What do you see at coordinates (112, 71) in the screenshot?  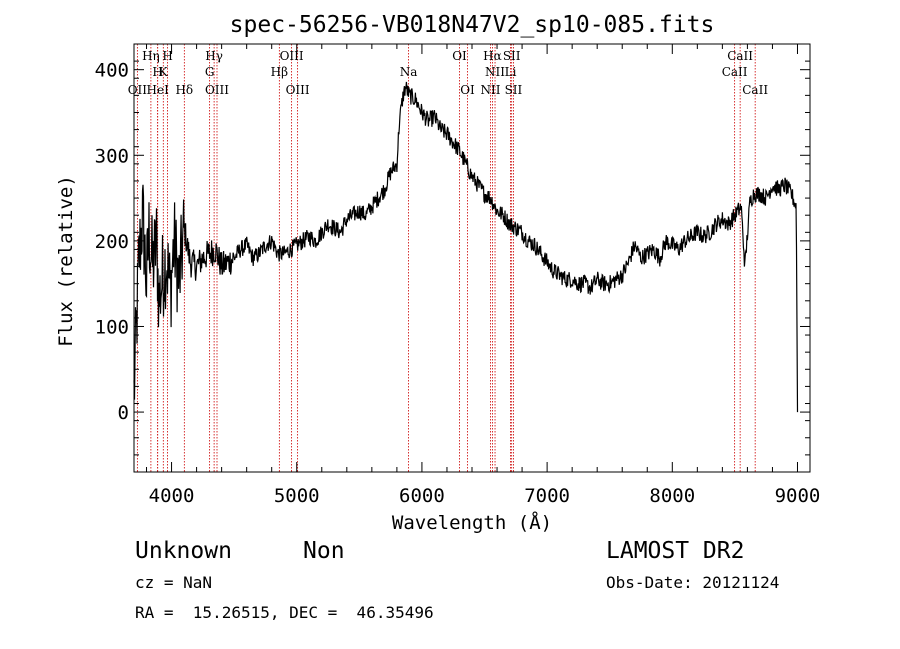 I see `y-tick-label: 400` at bounding box center [112, 71].